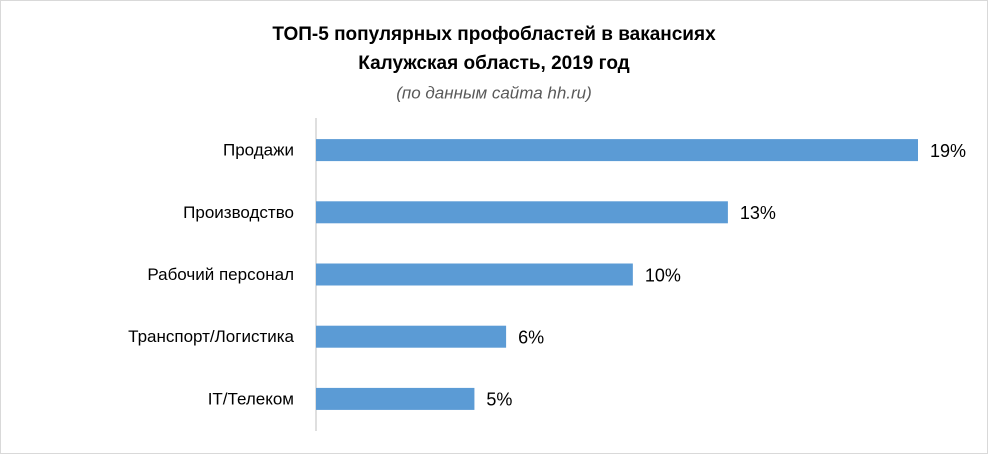 This screenshot has width=988, height=454. I want to click on y-tick-label: Транспорт/Логистика, so click(211, 336).